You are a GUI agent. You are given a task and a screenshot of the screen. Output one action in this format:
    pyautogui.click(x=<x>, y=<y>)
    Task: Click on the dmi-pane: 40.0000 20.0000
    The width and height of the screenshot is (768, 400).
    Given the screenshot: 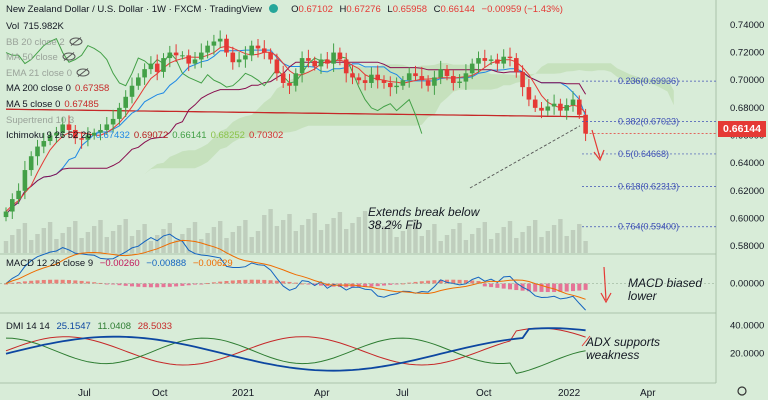 What is the action you would take?
    pyautogui.click(x=384, y=347)
    